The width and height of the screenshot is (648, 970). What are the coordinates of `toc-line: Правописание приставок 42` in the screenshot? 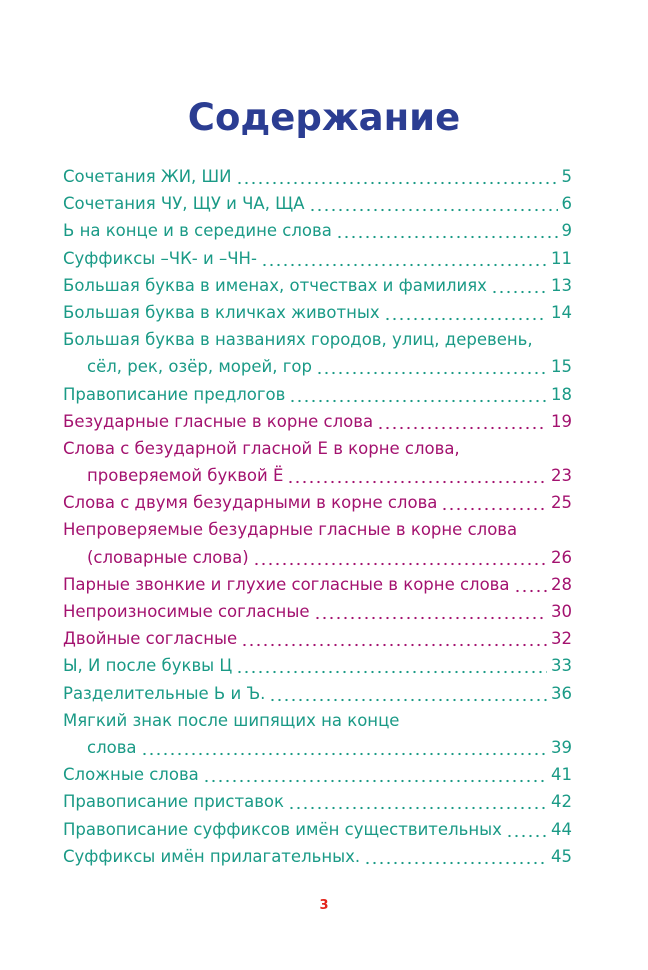 It's located at (317, 802).